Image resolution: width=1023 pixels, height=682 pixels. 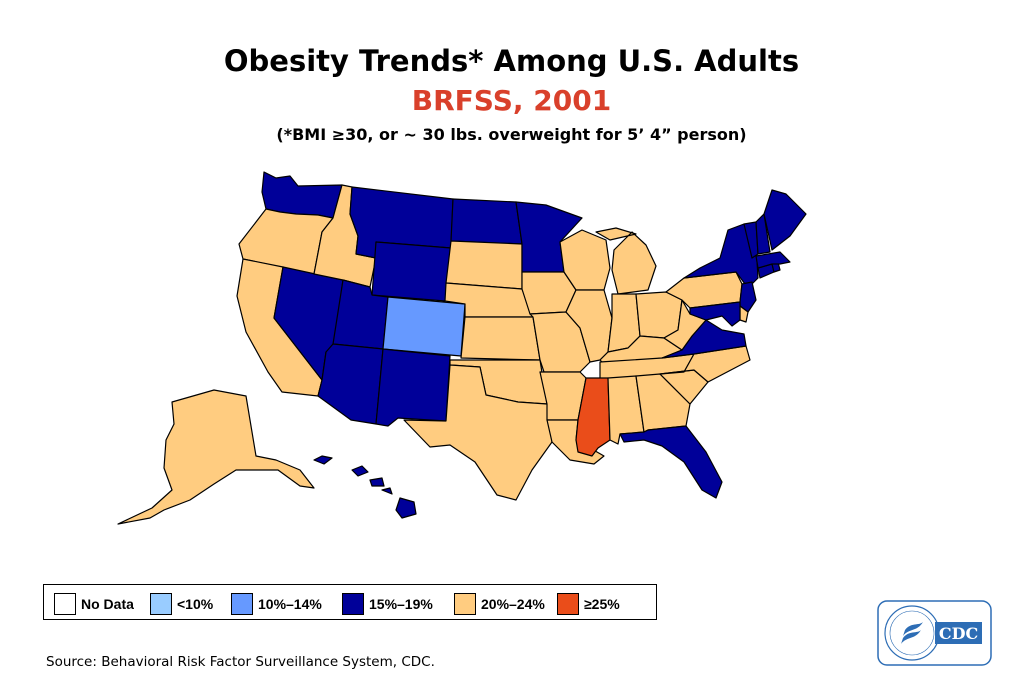 I want to click on legend-item-15-19: 15%–19%, so click(x=387, y=604).